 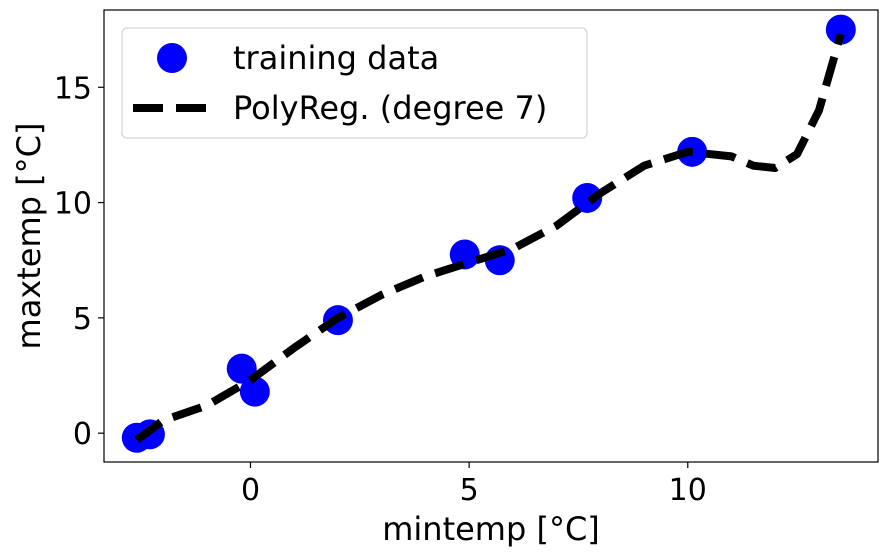 I want to click on x-axis-ticks: 0 5 10, so click(x=474, y=485).